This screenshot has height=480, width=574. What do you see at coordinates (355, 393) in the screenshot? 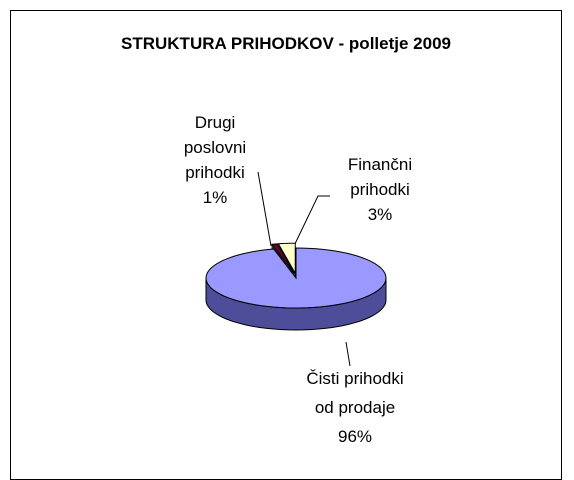
I see `category-label: Čisti prihodki od prodaje` at bounding box center [355, 393].